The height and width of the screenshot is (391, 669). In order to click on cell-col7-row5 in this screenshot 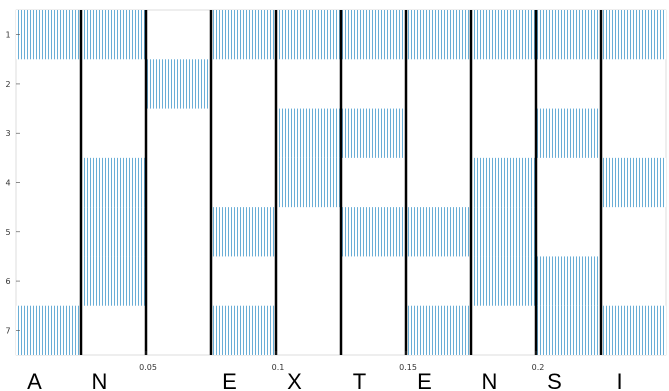, I will do `click(438, 232)`.